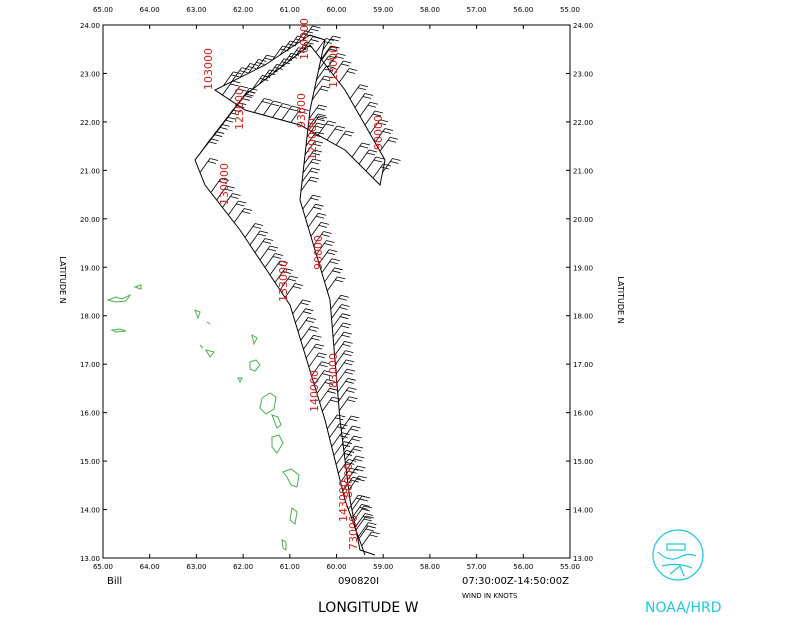 The width and height of the screenshot is (800, 644). Describe the element at coordinates (90, 220) in the screenshot. I see `y-tick-label: 20.00` at that location.